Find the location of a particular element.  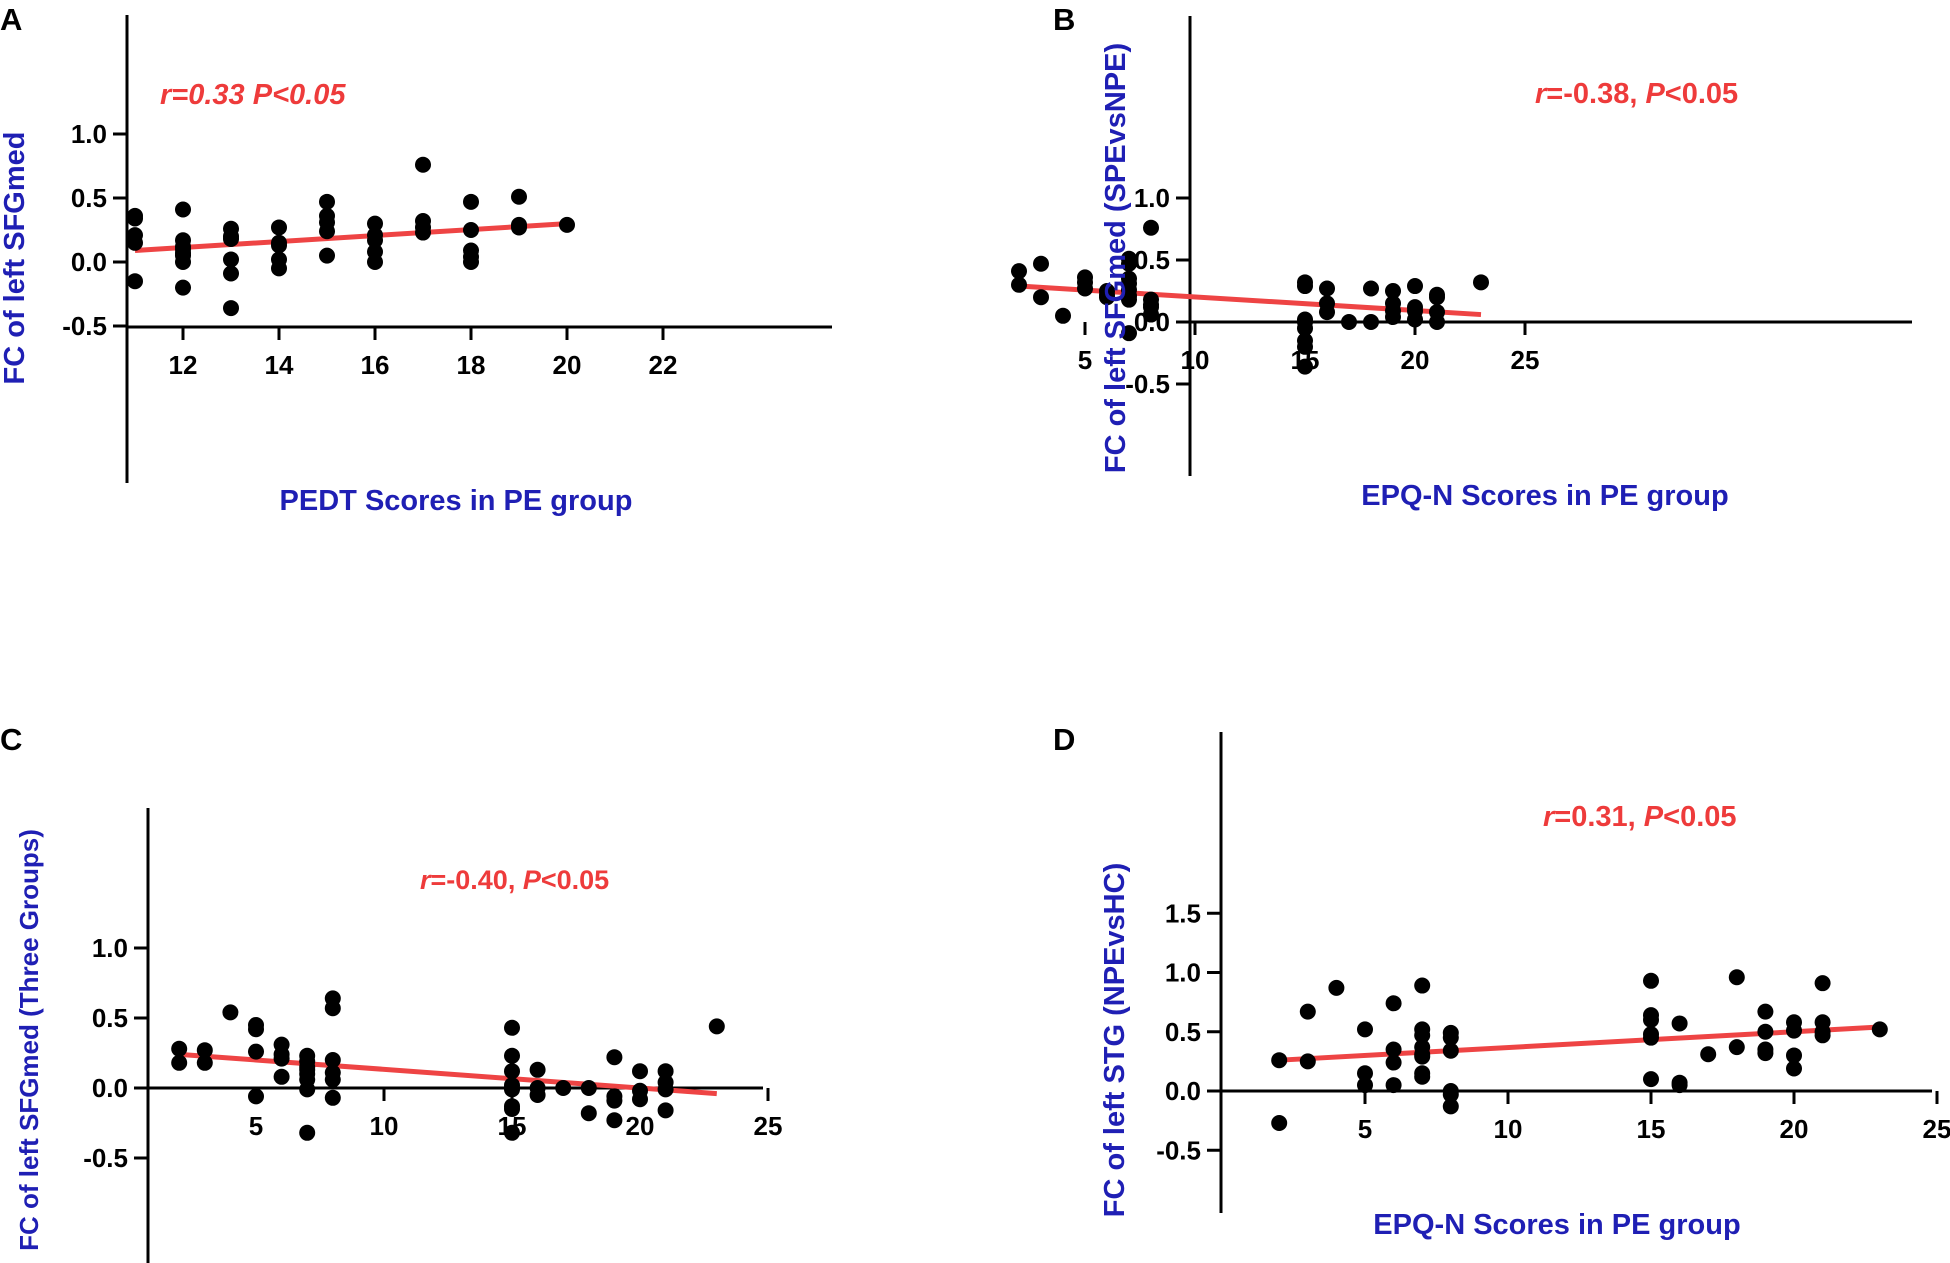

panel-d-p-value: <0.05 is located at coordinates (1699, 817).